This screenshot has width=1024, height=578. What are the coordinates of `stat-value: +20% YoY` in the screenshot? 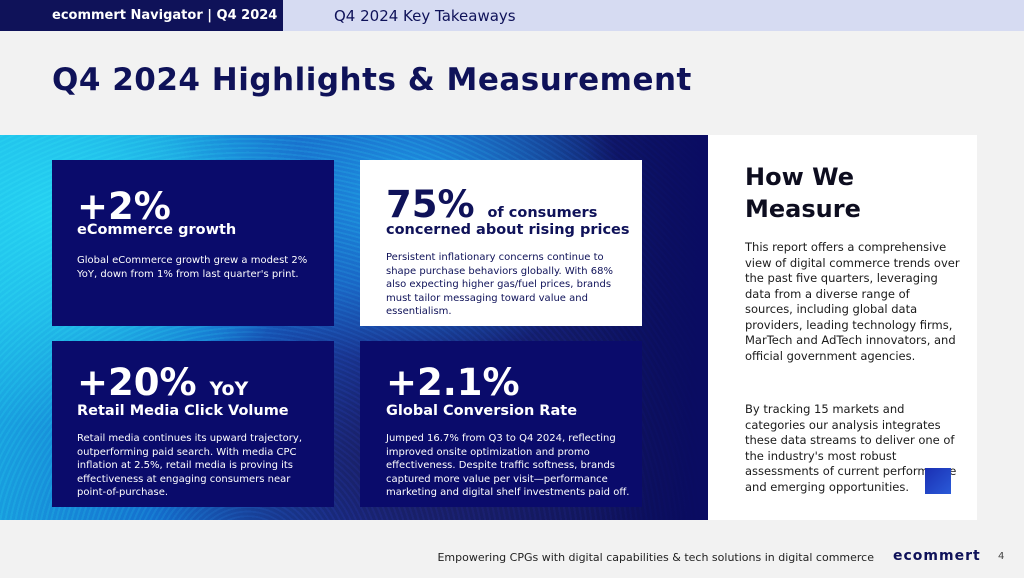 It's located at (162, 382).